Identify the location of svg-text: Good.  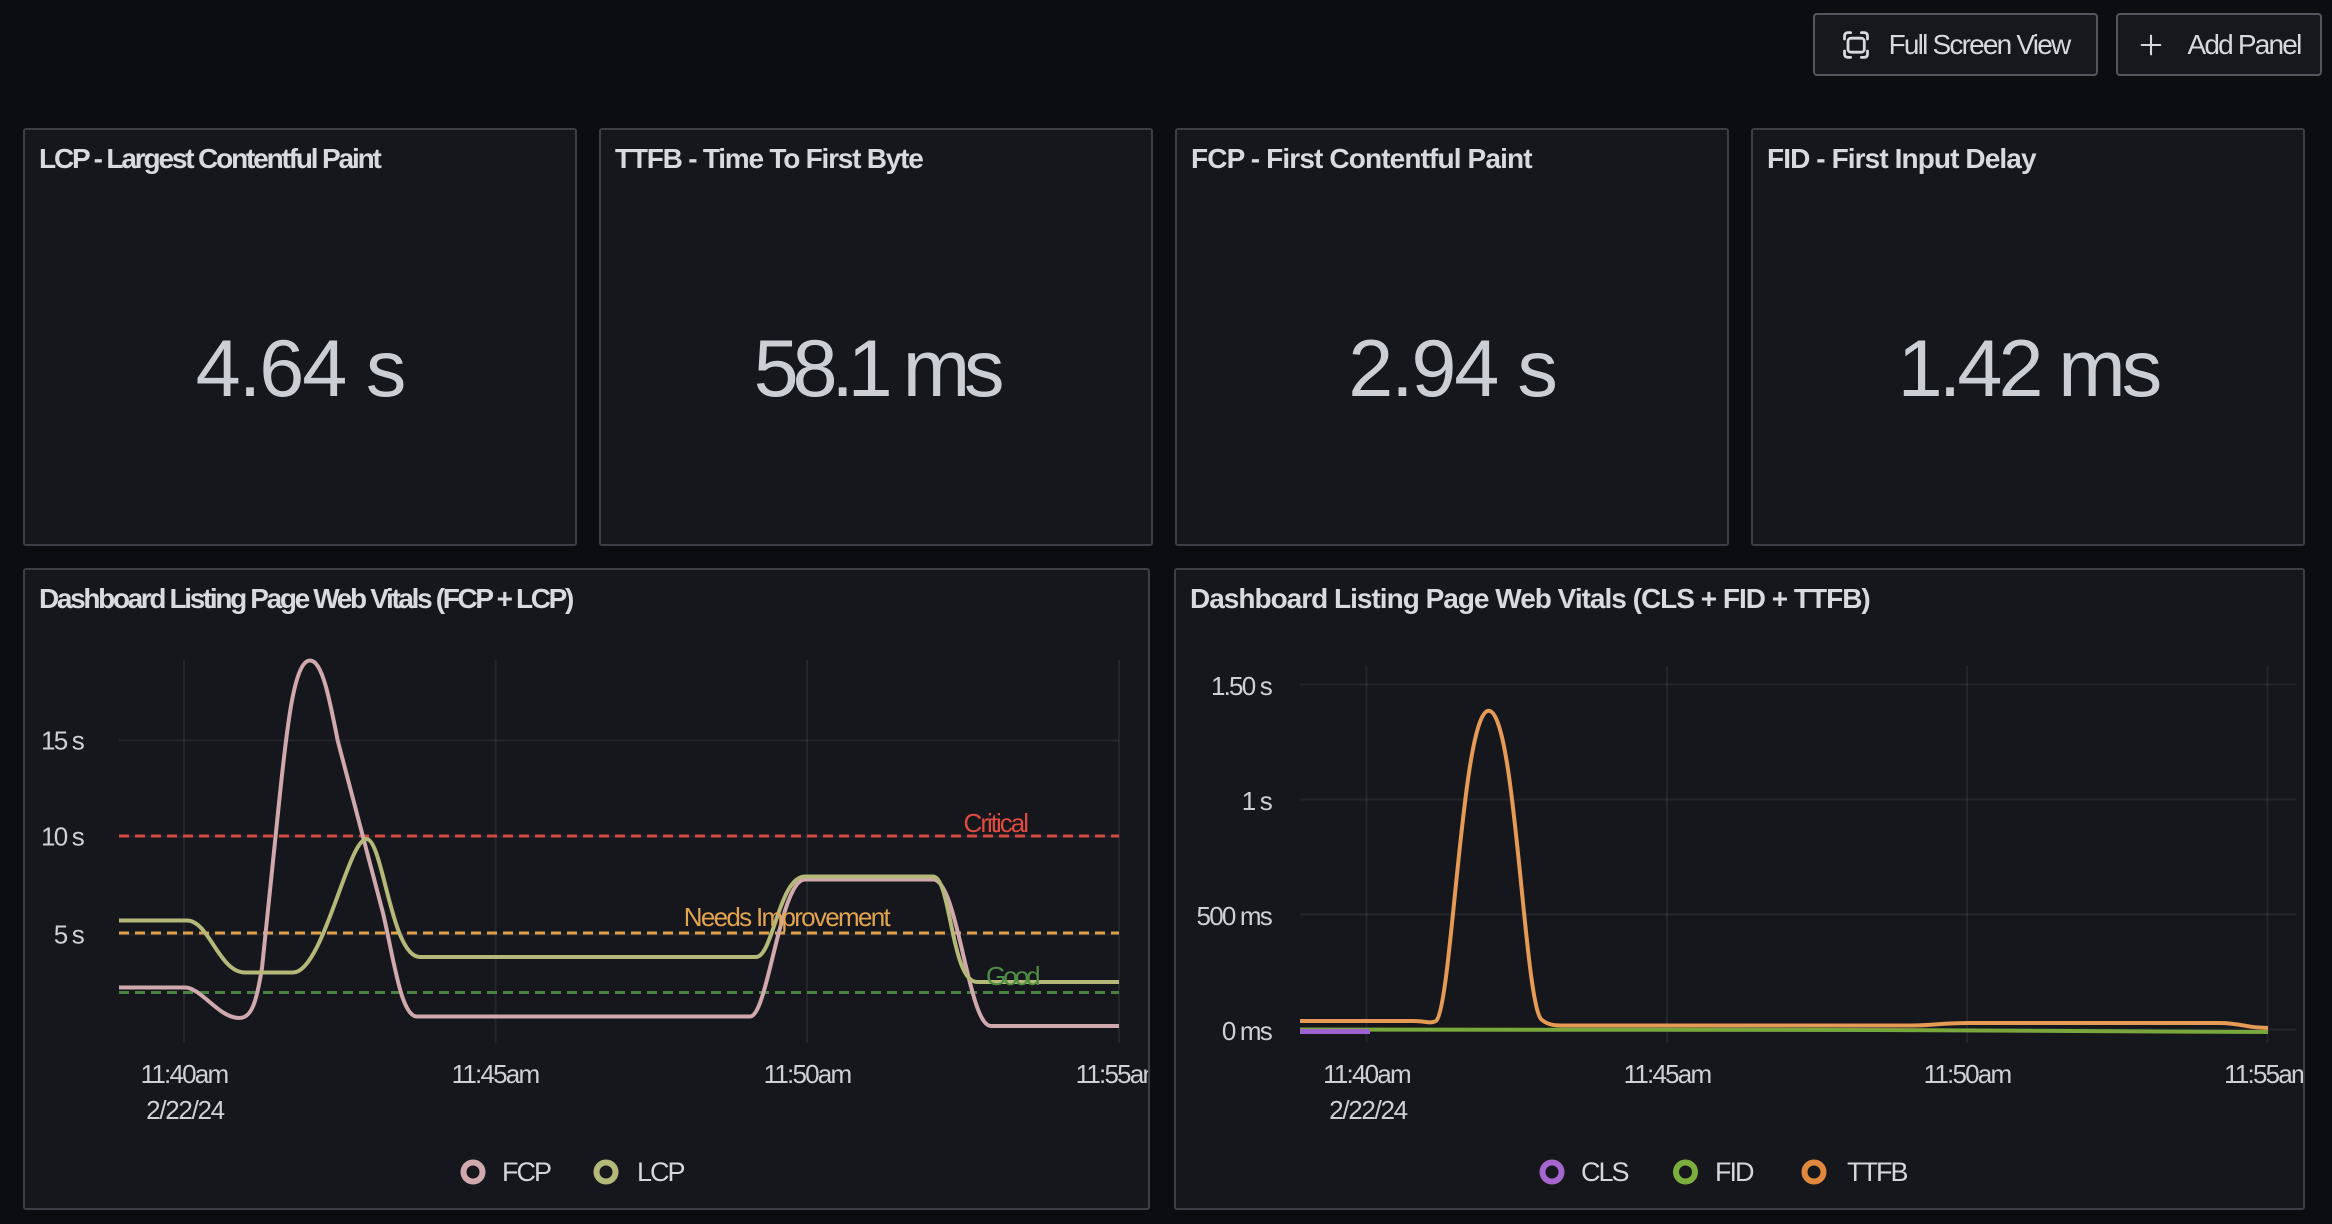
(1012, 976).